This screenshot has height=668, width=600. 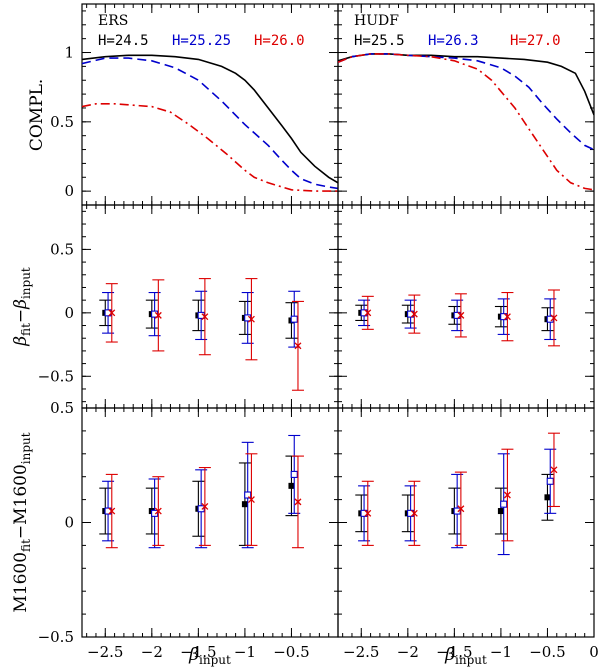 I want to click on y-axis-label-part: −M1600, so click(x=21, y=501).